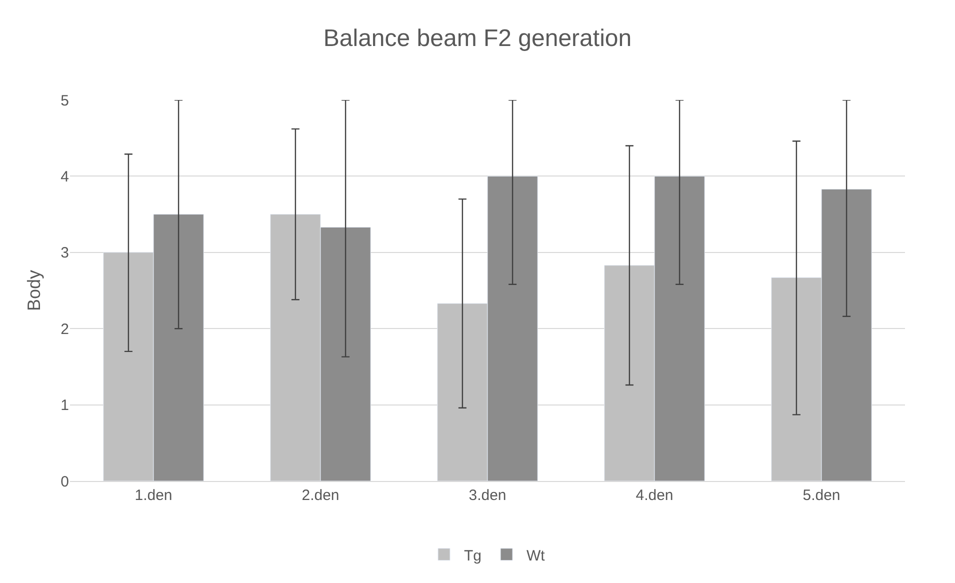 This screenshot has height=583, width=955. I want to click on legend-label: Tg, so click(473, 555).